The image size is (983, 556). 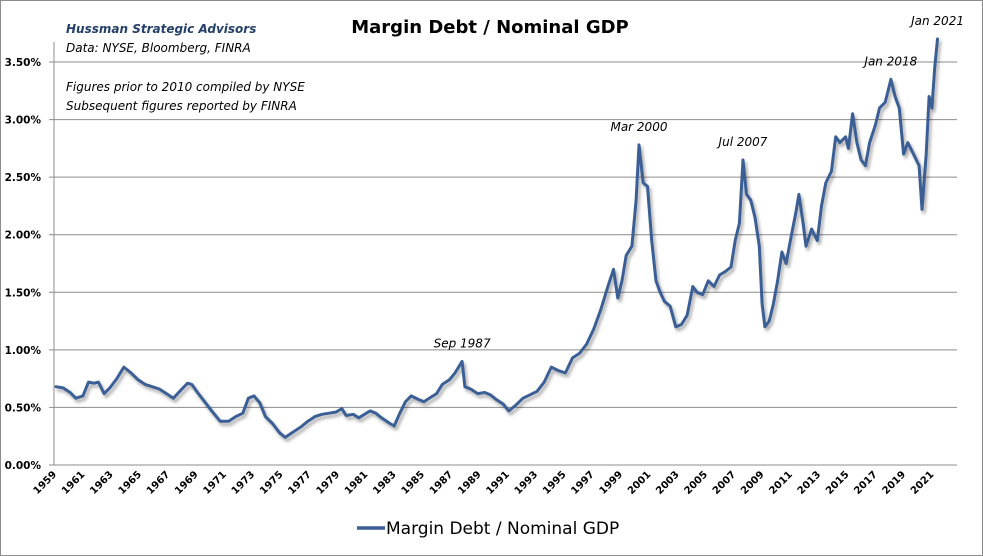 What do you see at coordinates (667, 482) in the screenshot?
I see `x-tick-label: 2003` at bounding box center [667, 482].